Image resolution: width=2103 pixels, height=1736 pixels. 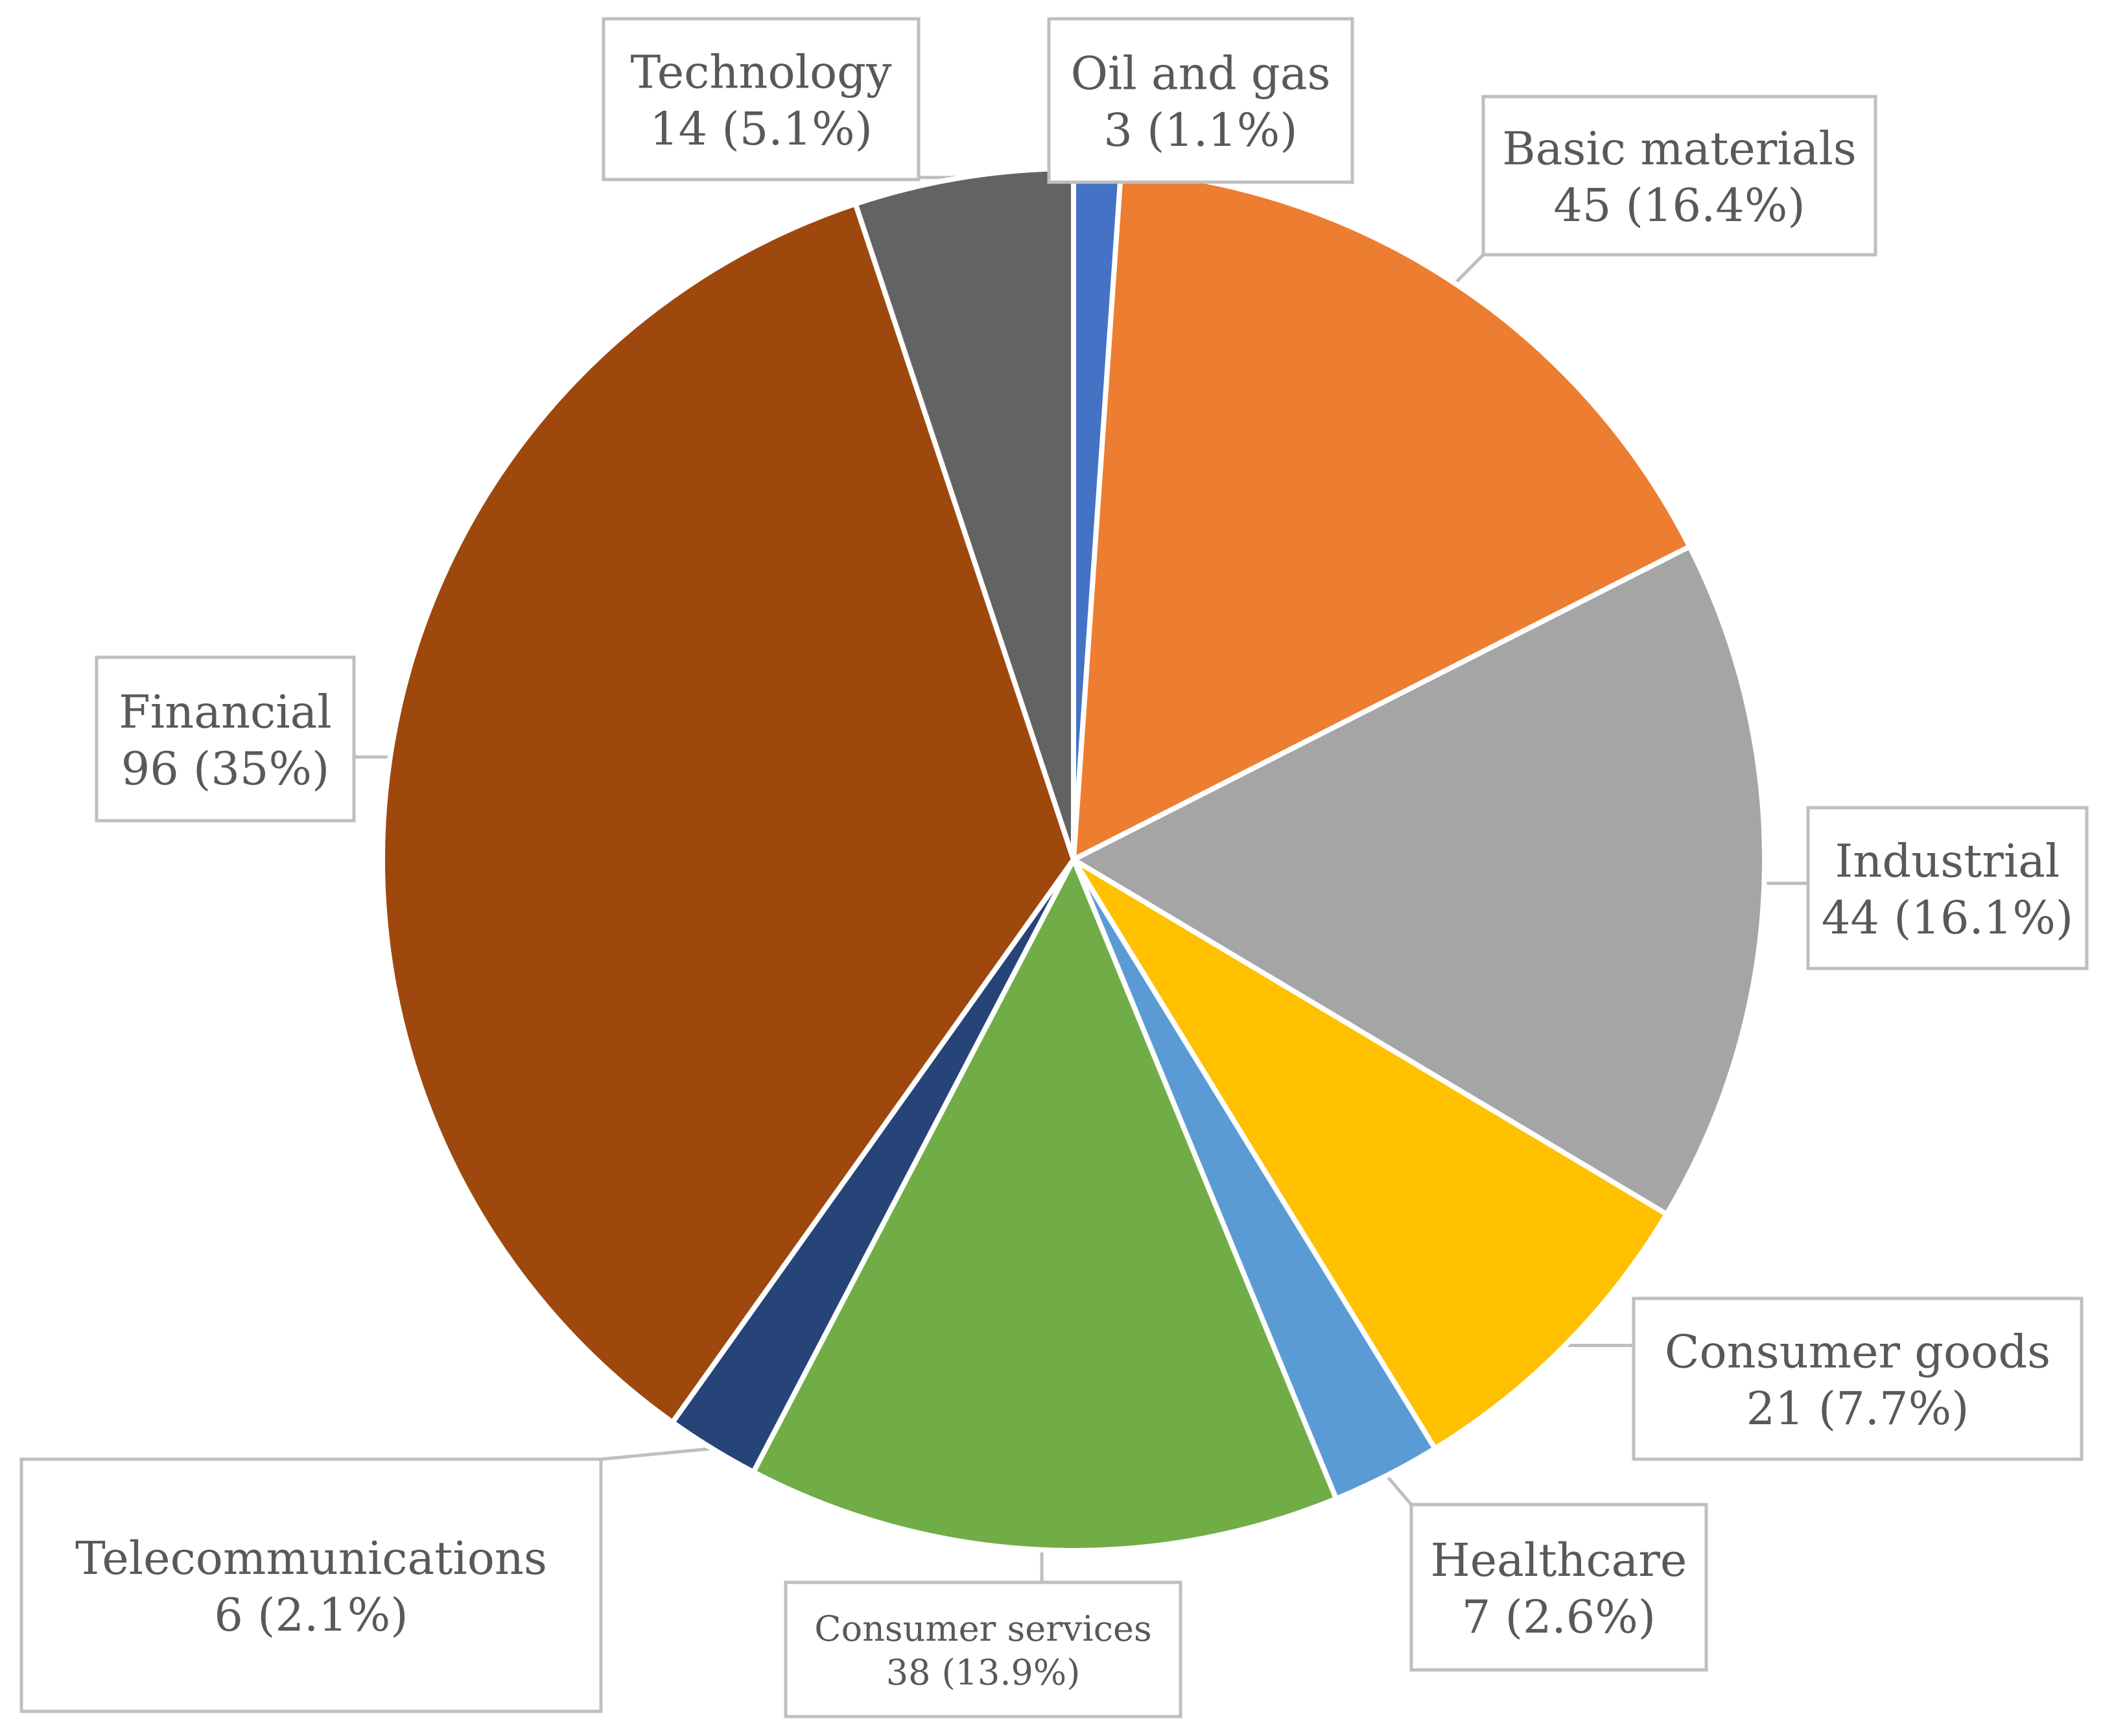 I want to click on data-label-name: Industrial, so click(x=1947, y=861).